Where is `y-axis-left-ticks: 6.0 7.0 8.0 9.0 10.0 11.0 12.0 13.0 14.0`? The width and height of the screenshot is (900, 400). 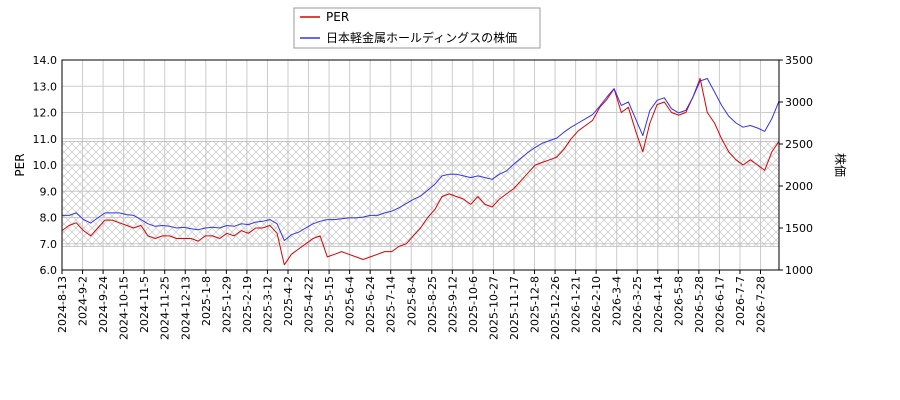 y-axis-left-ticks: 6.0 7.0 8.0 9.0 10.0 11.0 12.0 13.0 14.0 is located at coordinates (45, 165).